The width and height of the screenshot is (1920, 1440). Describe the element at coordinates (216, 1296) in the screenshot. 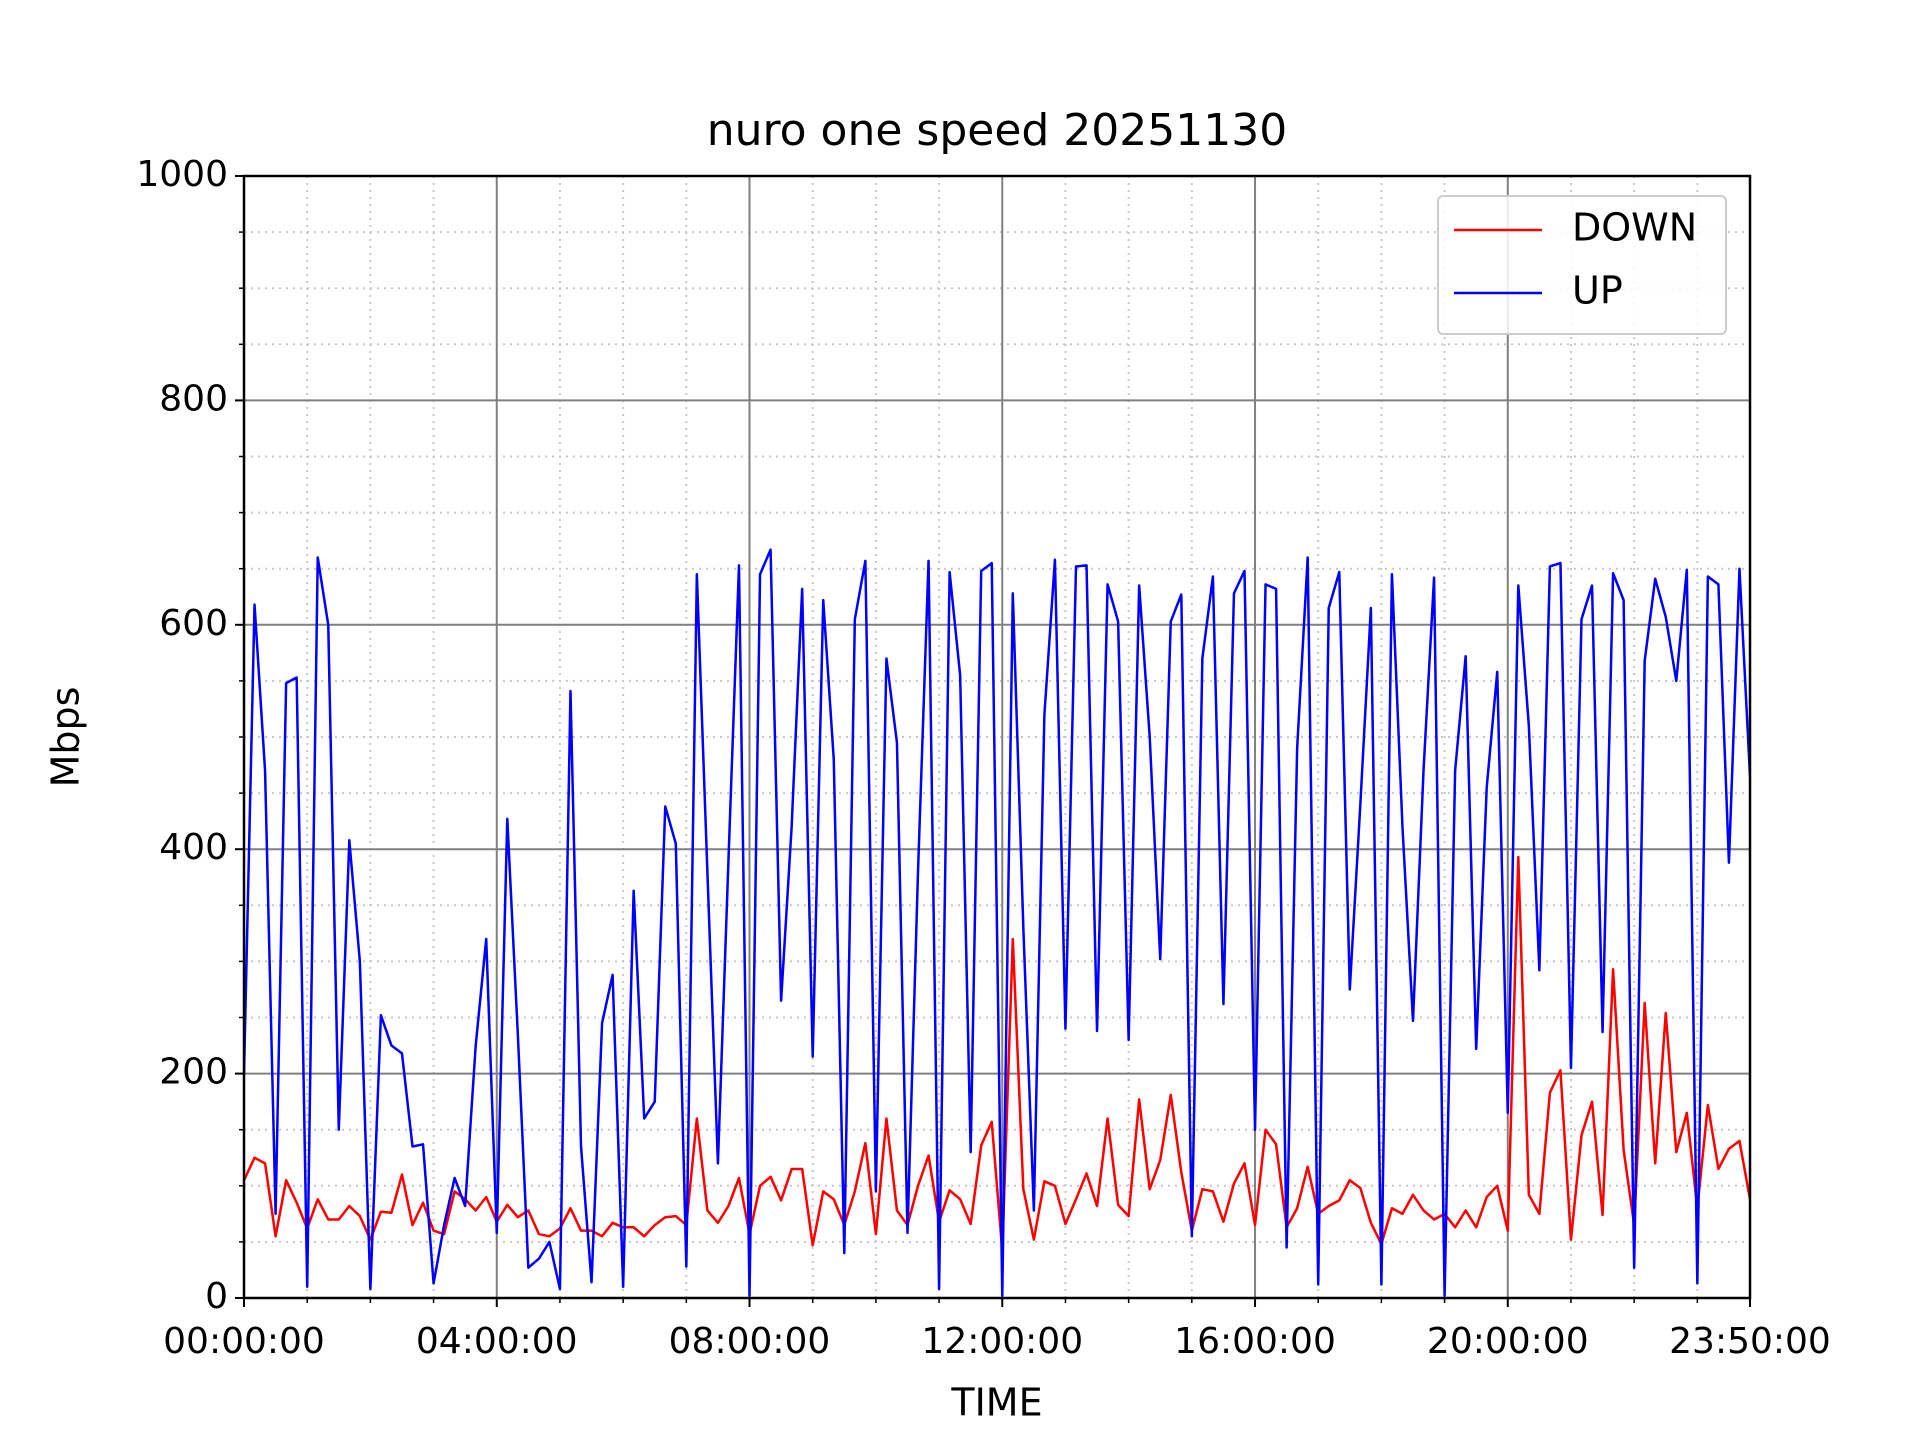

I see `y-tick-label: 0` at that location.